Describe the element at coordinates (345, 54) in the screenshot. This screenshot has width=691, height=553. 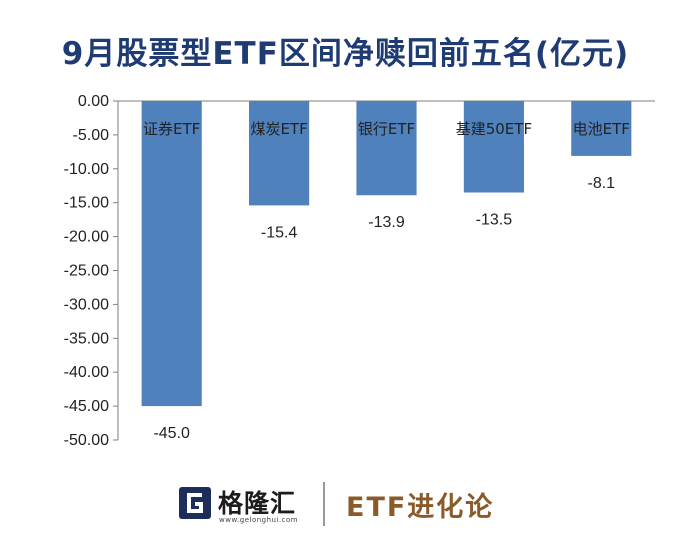
I see `chart-title: 9月股票型ETF区间净赎回前五名(亿元)` at that location.